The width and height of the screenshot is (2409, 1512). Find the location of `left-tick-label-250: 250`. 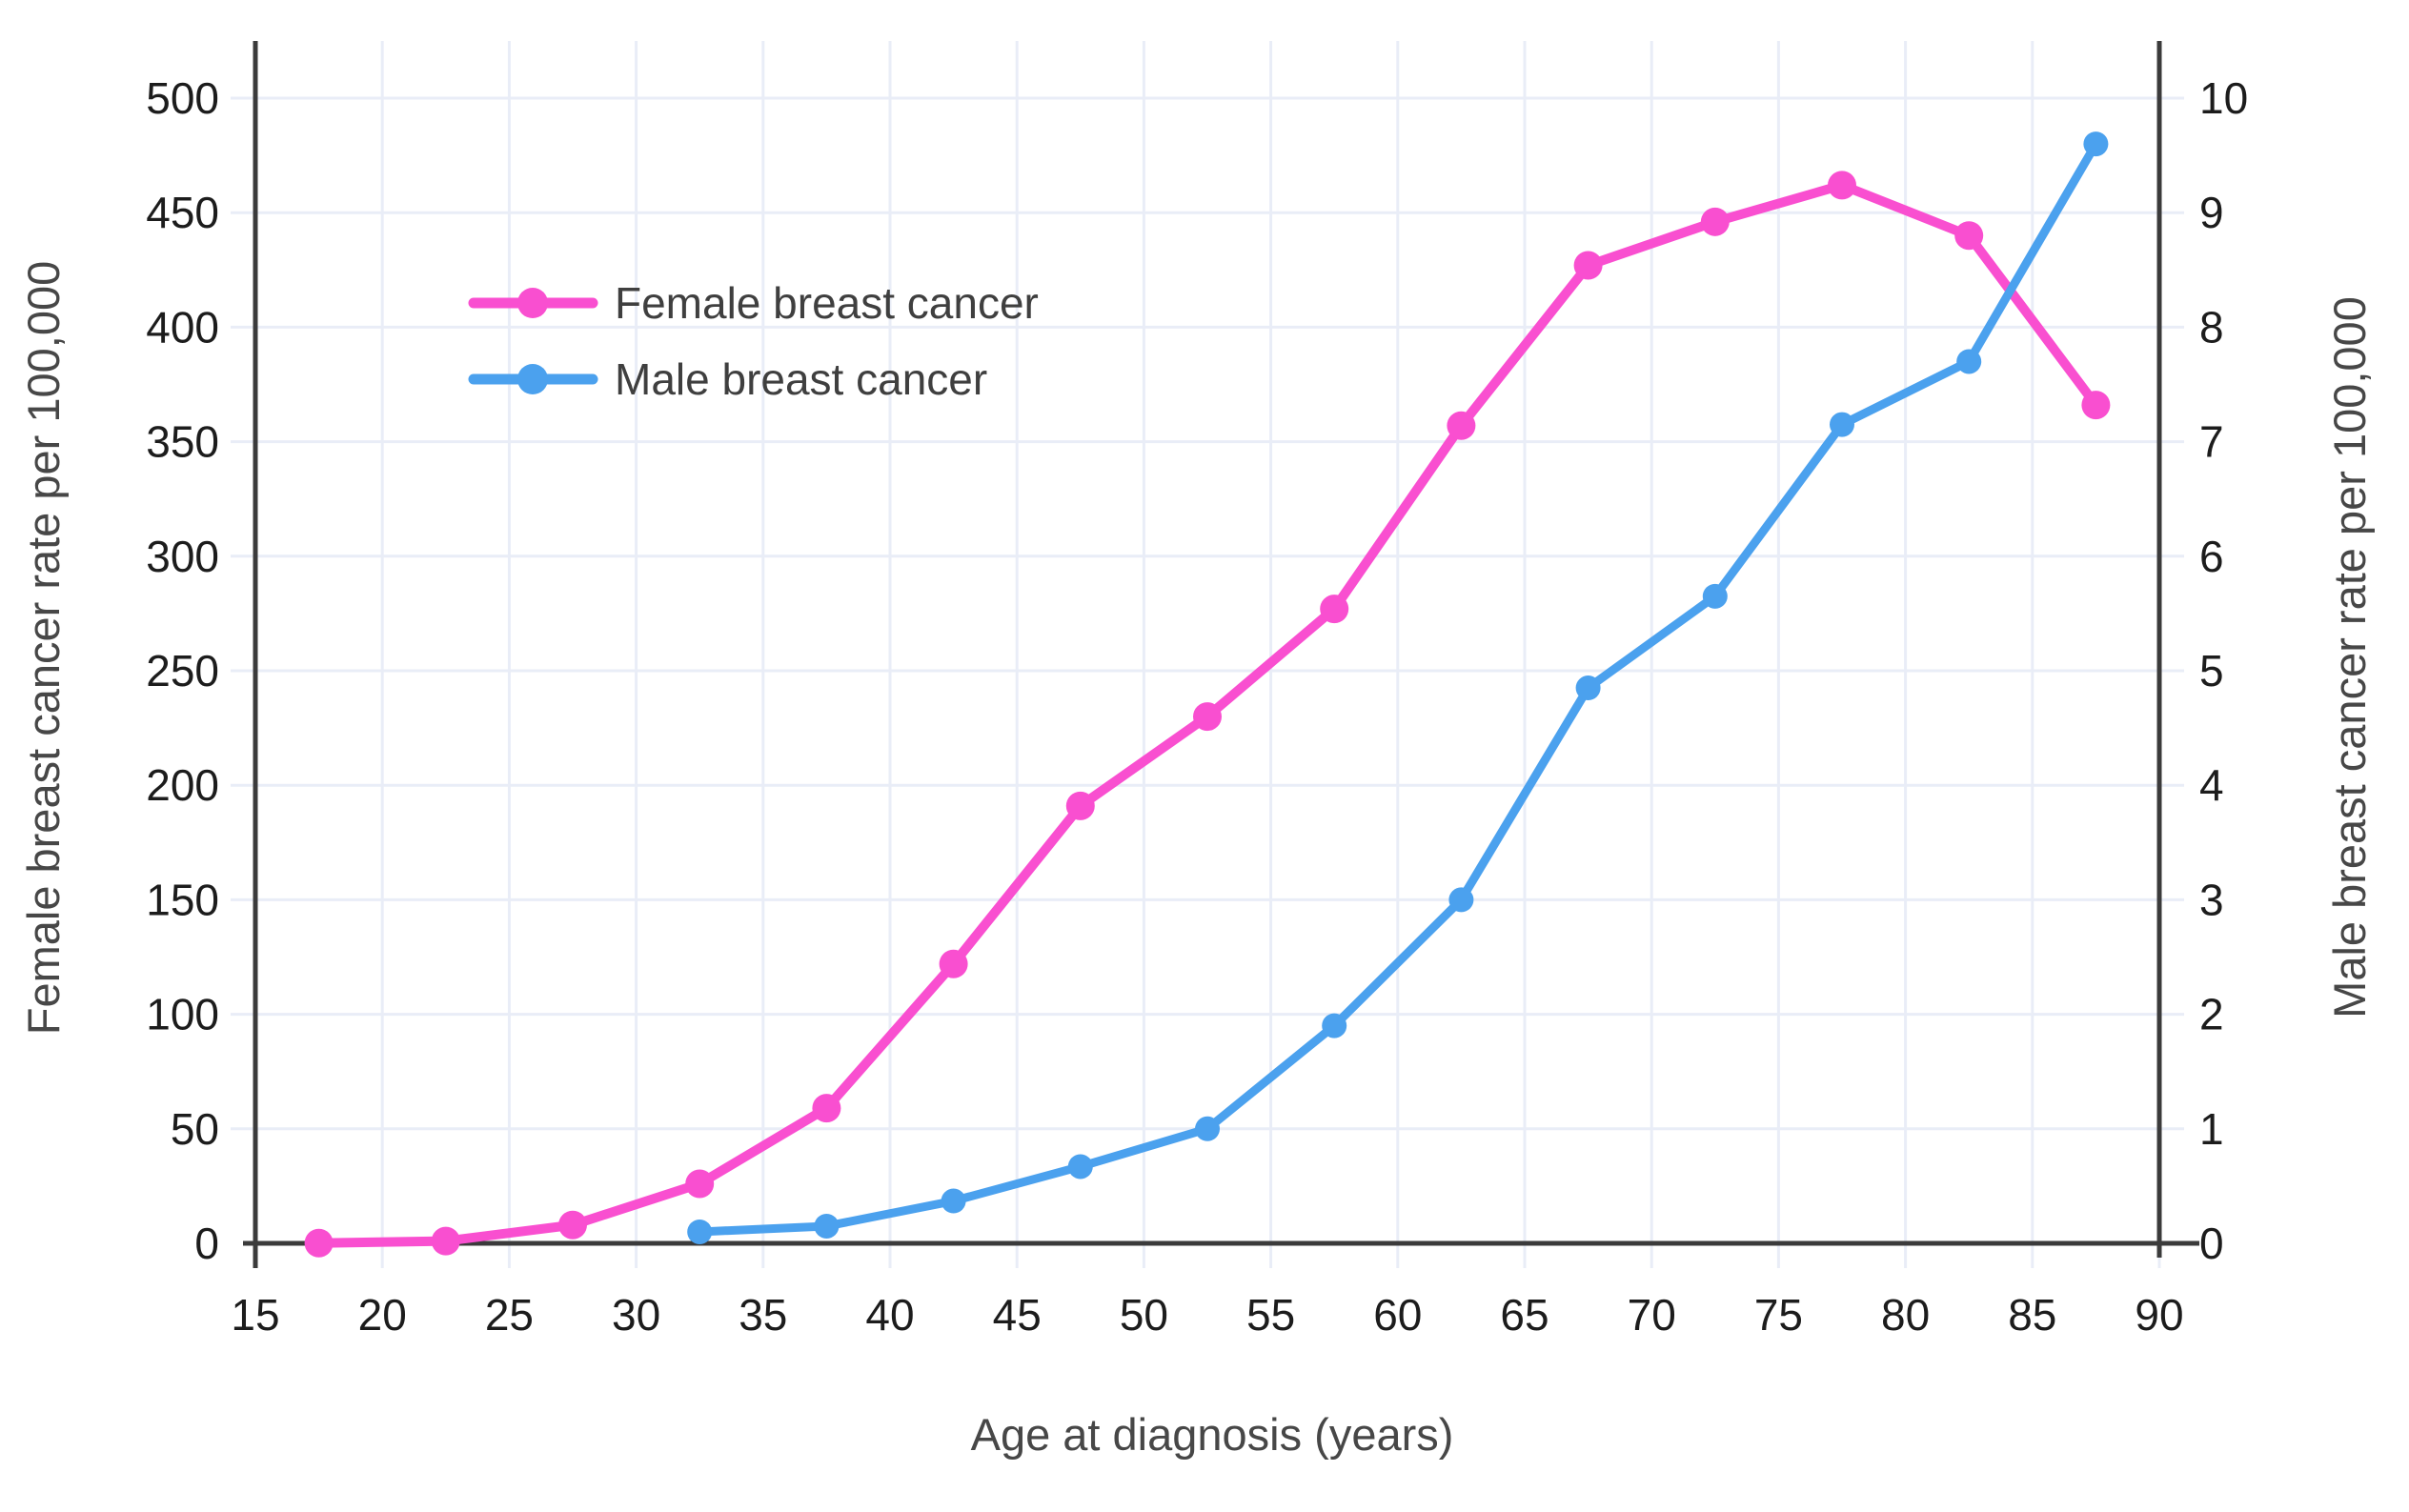

left-tick-label-250: 250 is located at coordinates (182, 671).